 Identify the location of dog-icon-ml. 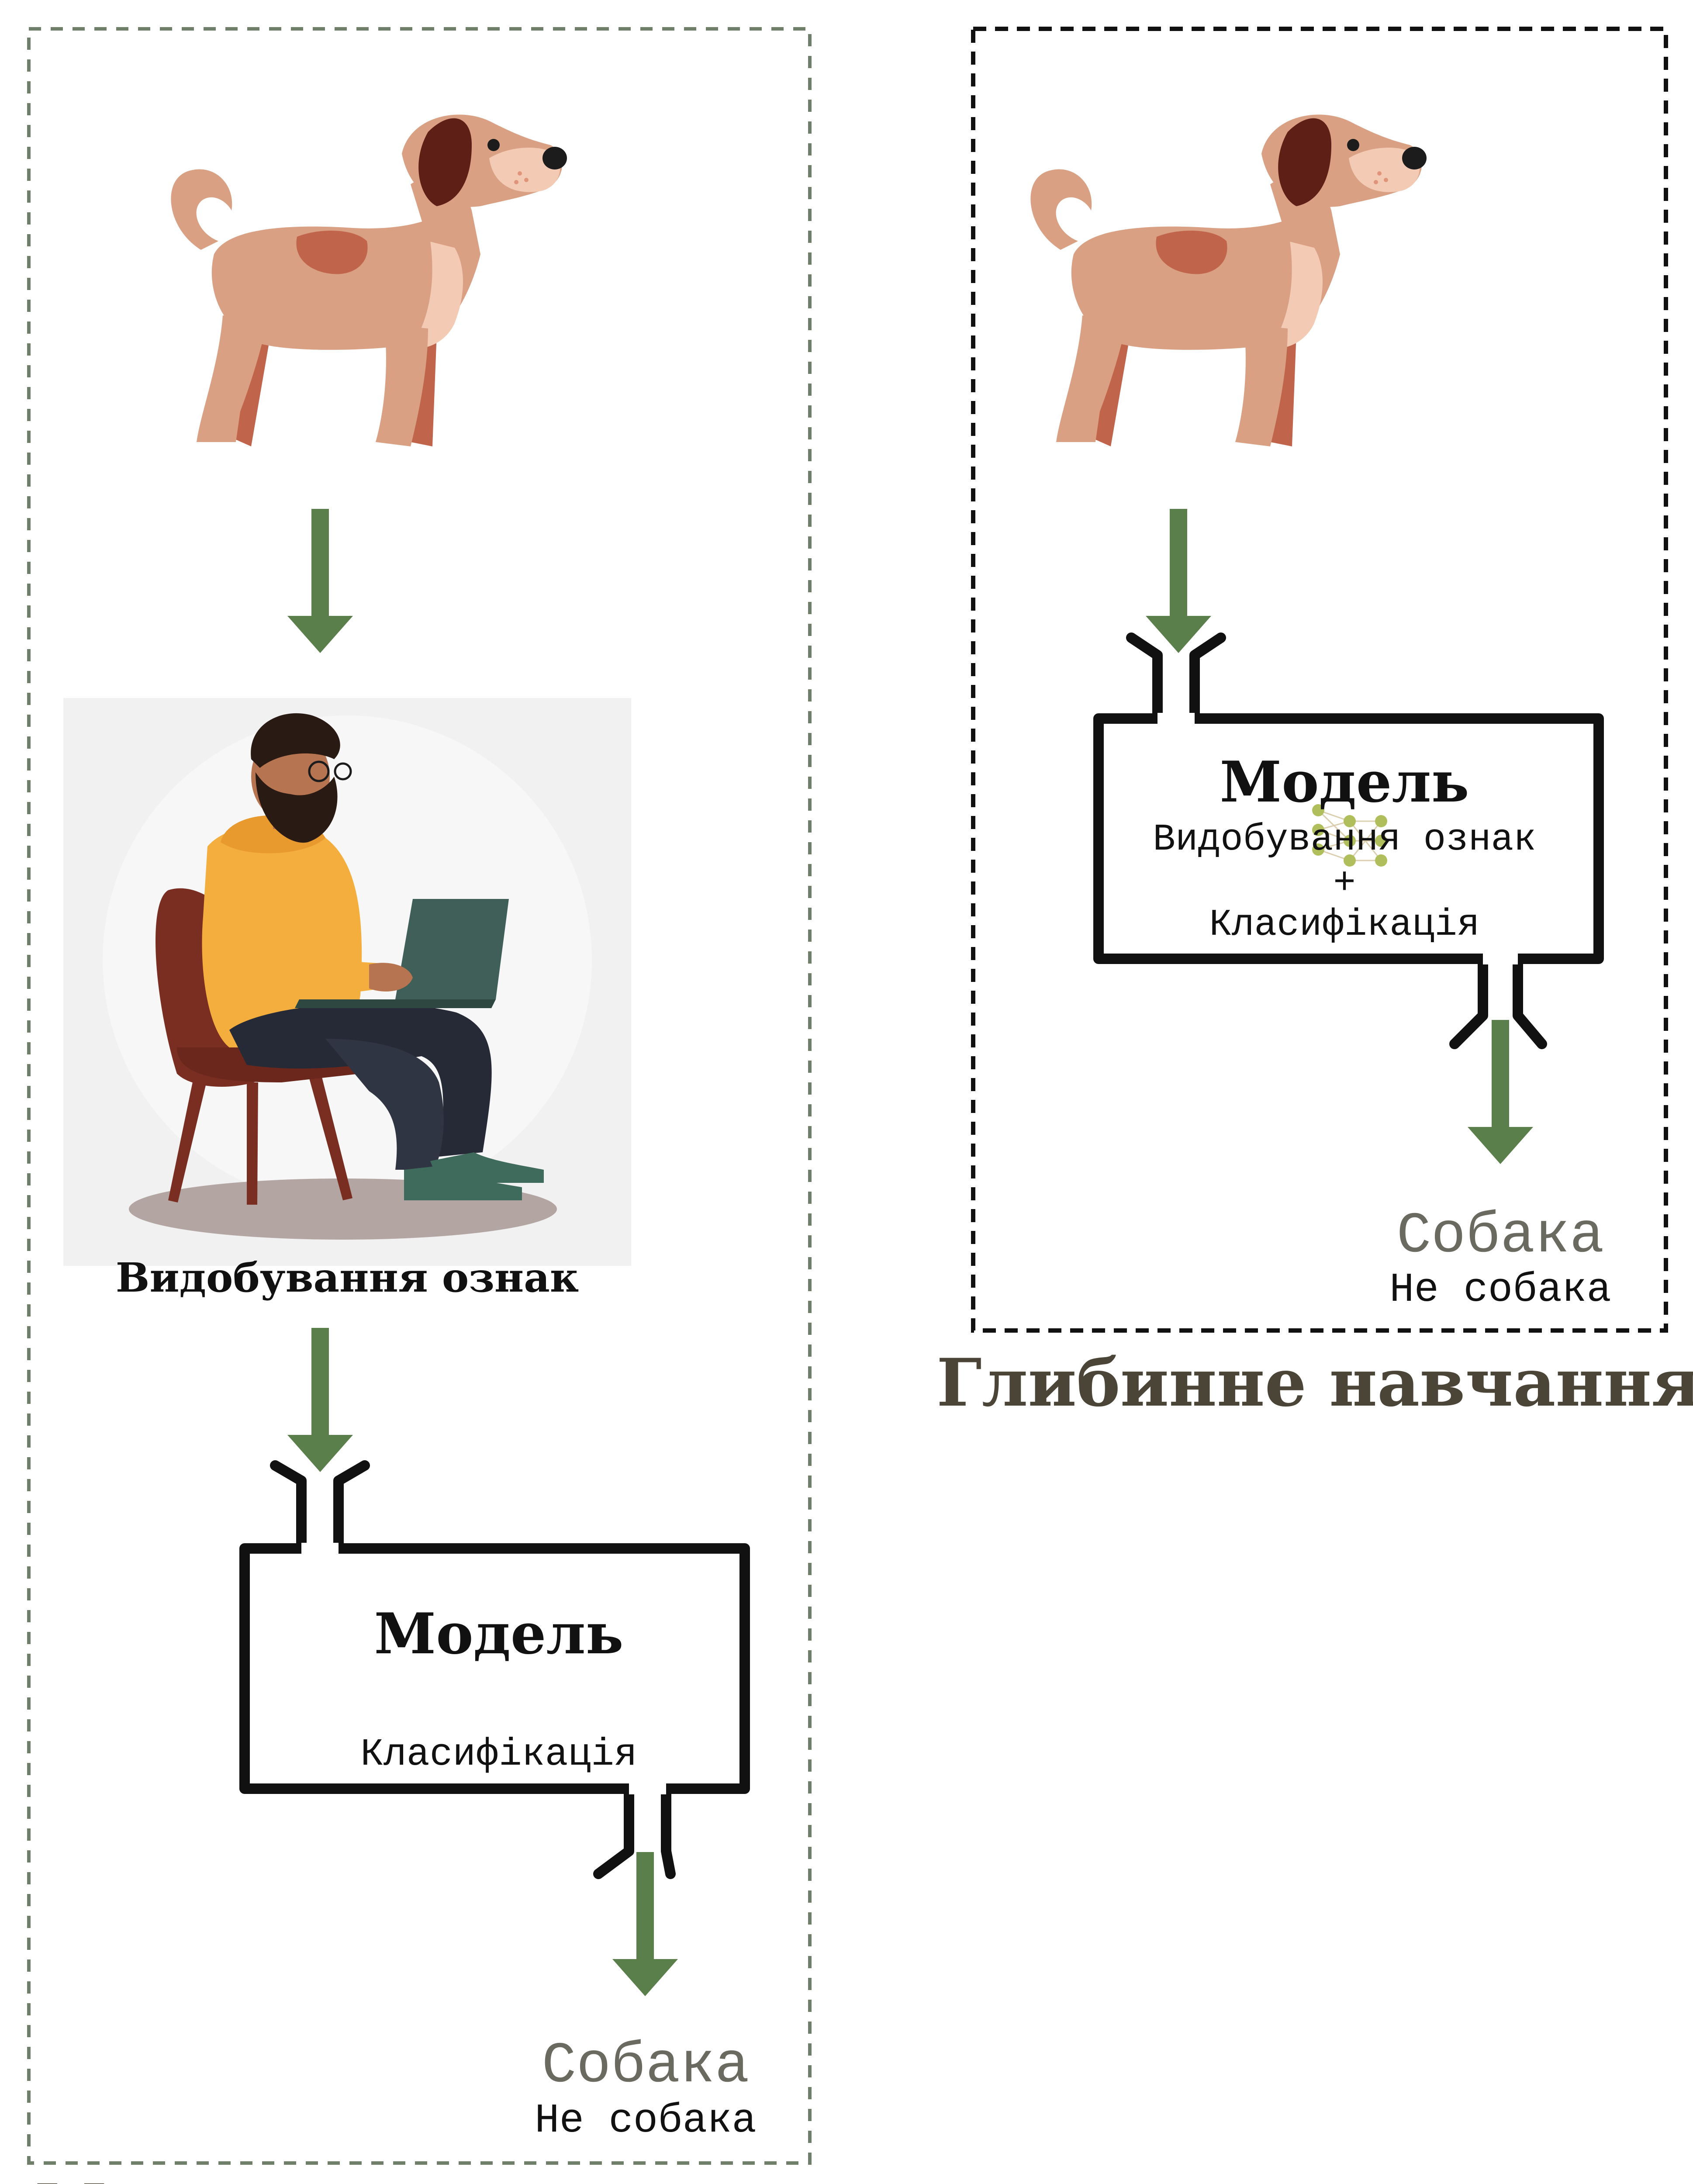
(369, 280).